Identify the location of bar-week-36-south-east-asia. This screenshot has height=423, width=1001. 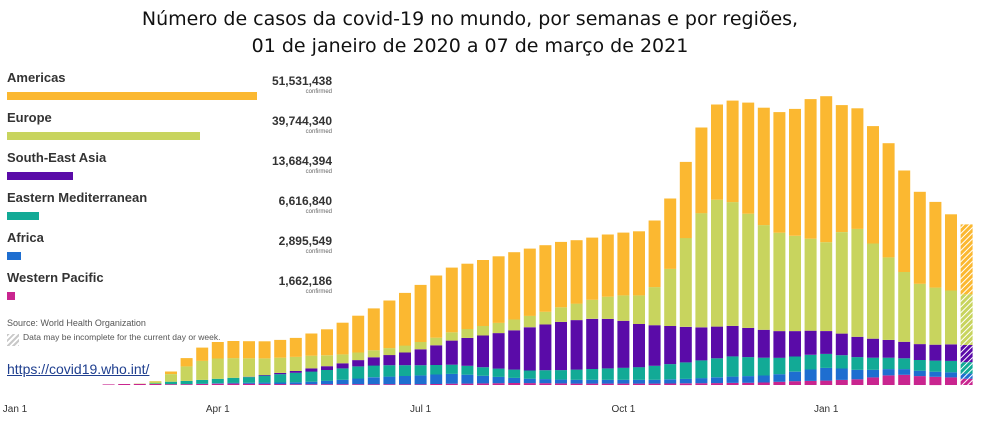
(576, 345).